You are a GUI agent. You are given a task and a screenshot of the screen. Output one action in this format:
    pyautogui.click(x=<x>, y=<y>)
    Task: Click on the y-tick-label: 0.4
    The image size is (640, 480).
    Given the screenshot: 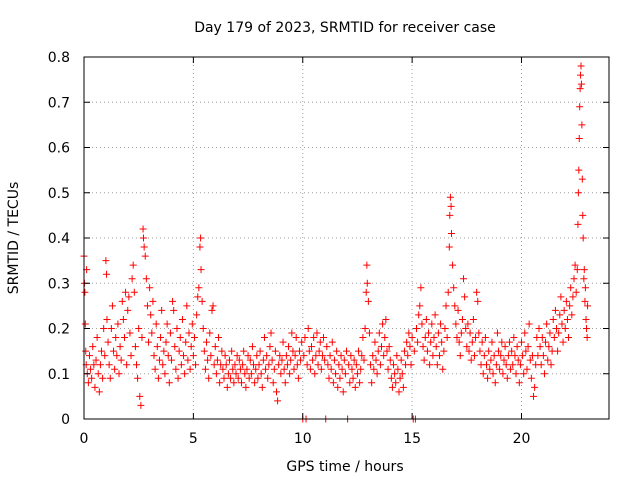 What is the action you would take?
    pyautogui.click(x=59, y=239)
    